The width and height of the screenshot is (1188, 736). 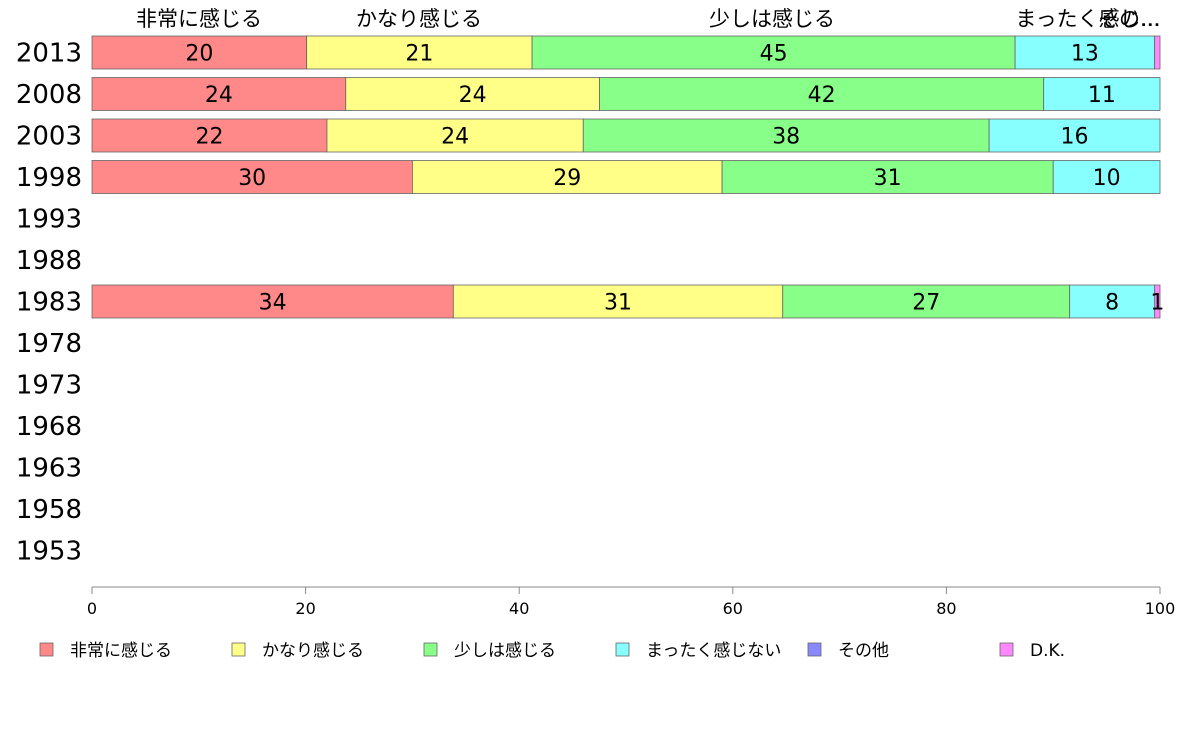 I want to click on data-label: 8, so click(x=1112, y=303).